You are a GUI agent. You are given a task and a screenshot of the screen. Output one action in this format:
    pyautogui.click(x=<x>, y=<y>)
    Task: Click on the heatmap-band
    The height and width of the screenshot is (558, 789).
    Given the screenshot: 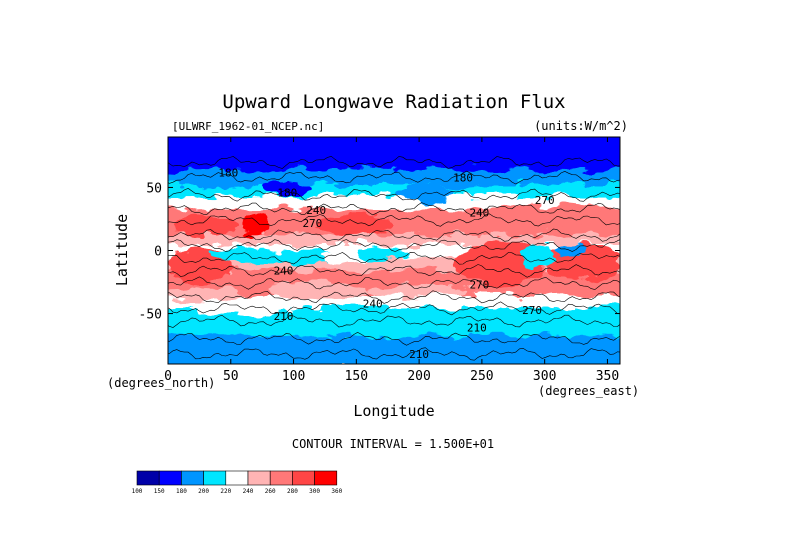 What is the action you would take?
    pyautogui.click(x=394, y=349)
    